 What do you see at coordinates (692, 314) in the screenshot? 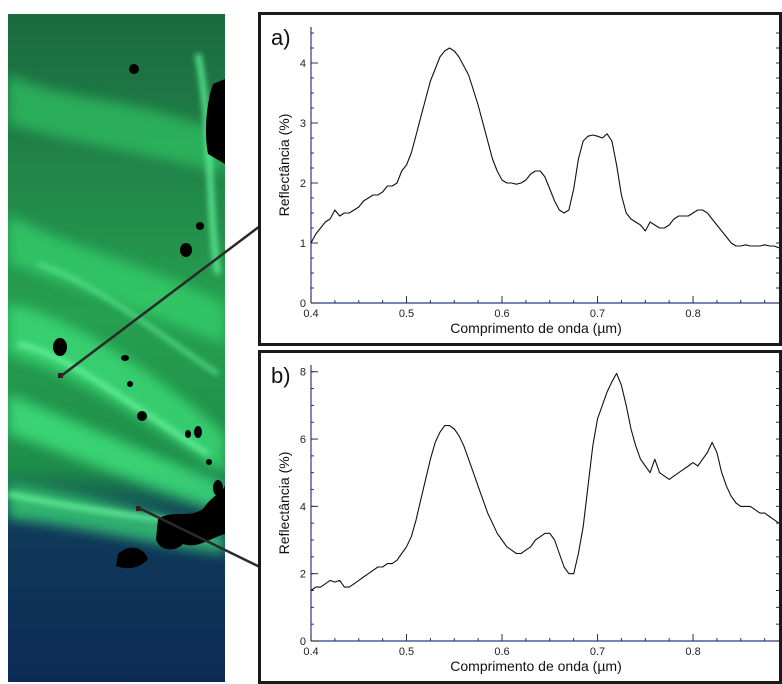
I see `x-tick-label-a: 0.8` at bounding box center [692, 314].